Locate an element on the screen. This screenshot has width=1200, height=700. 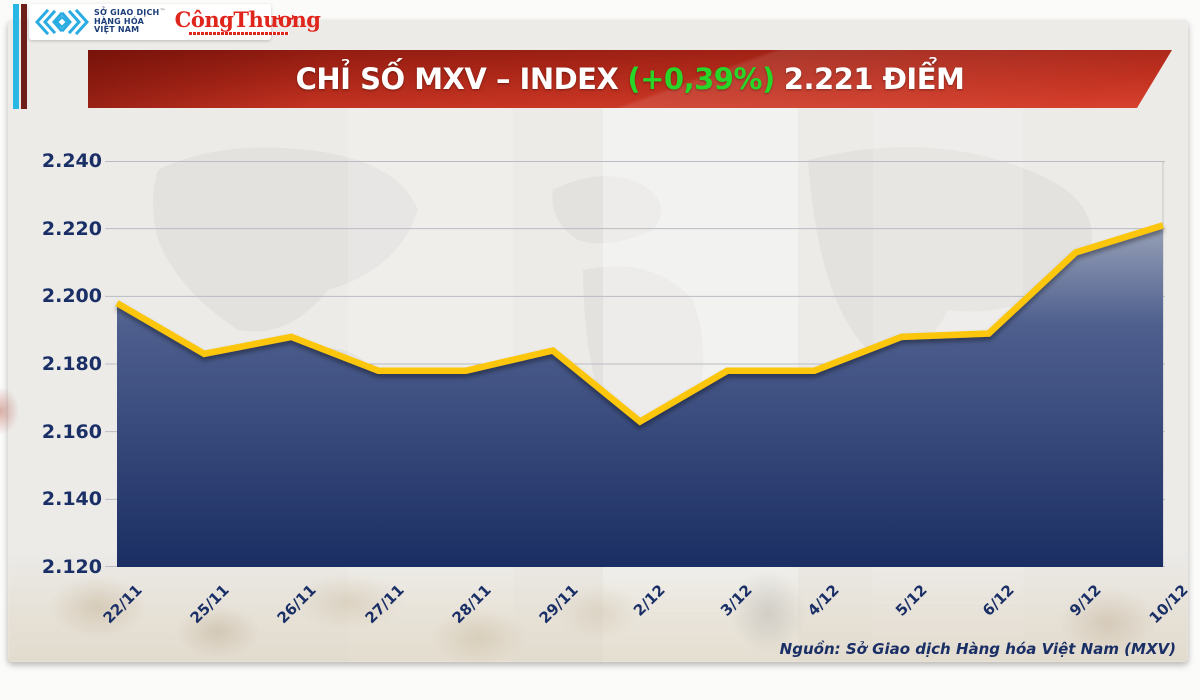
y-tick-label: 2.120 is located at coordinates (71, 567).